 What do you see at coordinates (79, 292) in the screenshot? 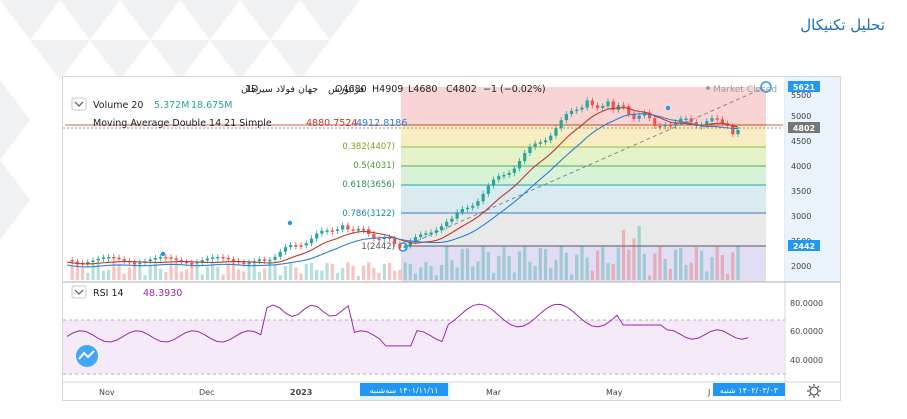
I see `collapse-rsi-button` at bounding box center [79, 292].